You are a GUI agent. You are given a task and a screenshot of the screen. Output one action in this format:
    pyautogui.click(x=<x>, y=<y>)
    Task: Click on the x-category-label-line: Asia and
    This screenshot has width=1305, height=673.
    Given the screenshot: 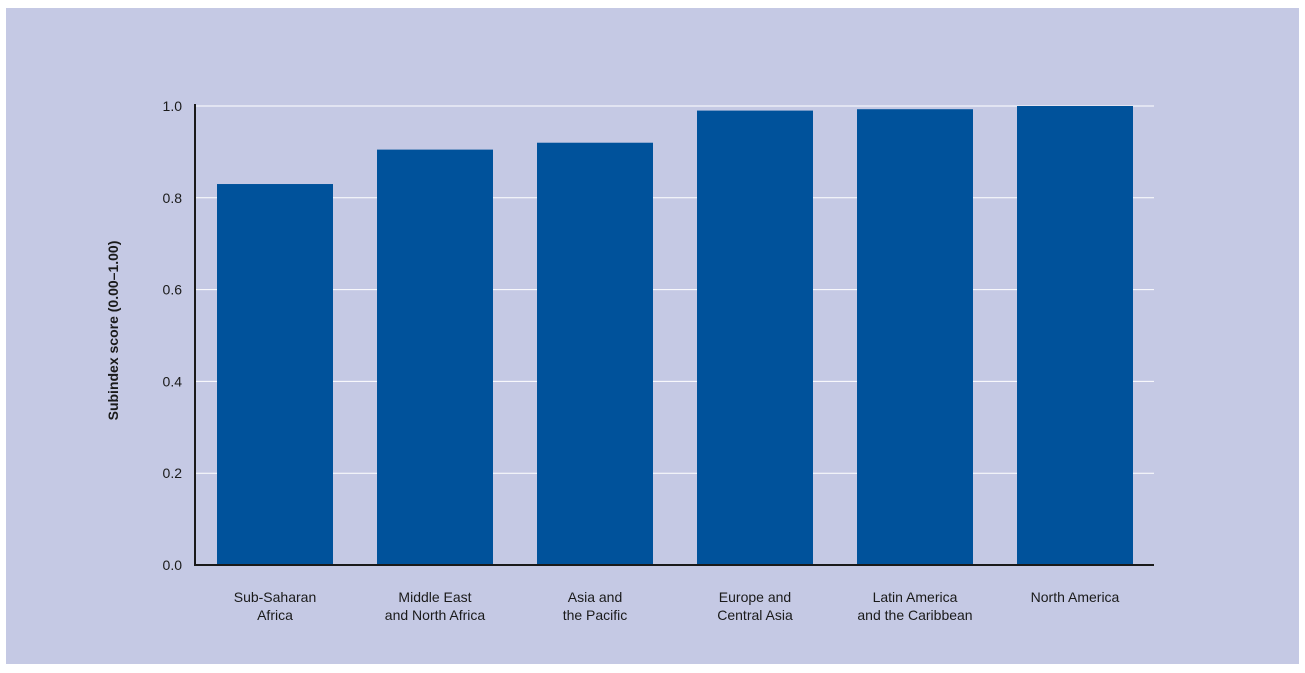 What is the action you would take?
    pyautogui.click(x=595, y=597)
    